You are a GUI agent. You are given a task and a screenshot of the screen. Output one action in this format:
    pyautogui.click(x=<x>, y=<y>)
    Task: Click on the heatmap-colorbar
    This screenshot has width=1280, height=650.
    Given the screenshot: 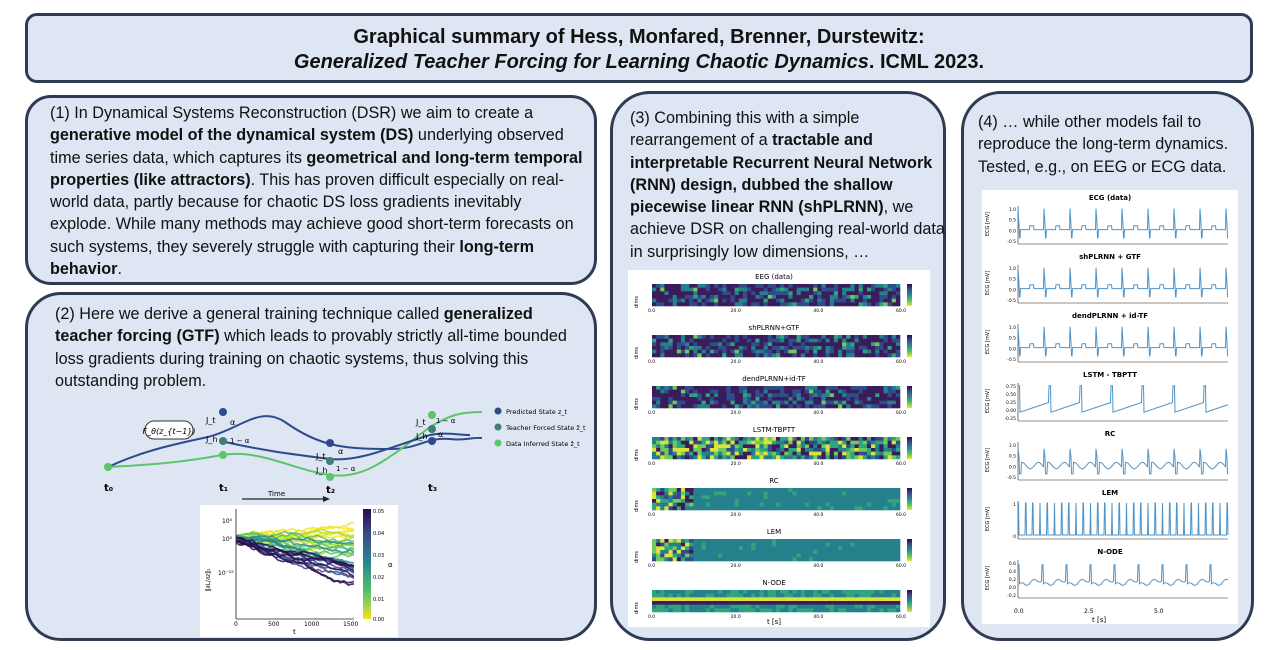 What is the action you would take?
    pyautogui.click(x=909, y=550)
    